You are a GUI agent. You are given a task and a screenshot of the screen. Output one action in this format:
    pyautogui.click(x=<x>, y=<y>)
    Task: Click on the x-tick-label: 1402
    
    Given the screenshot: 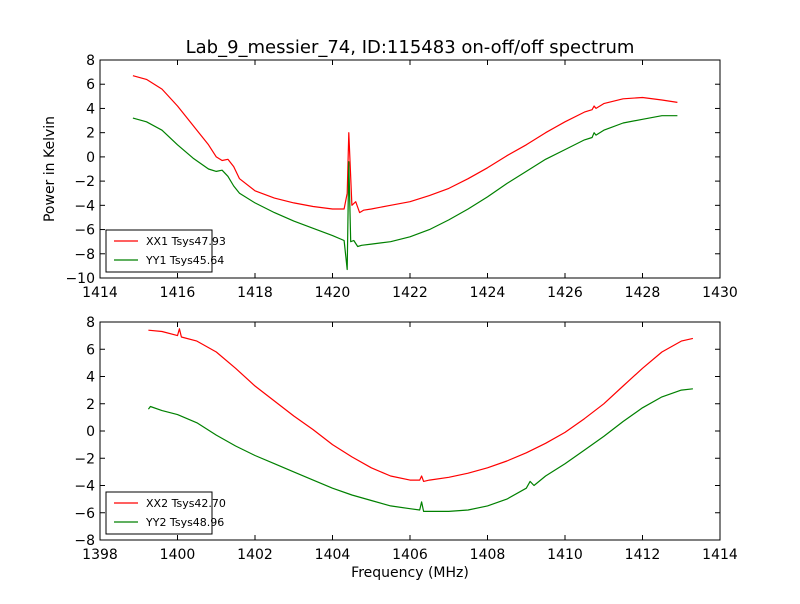 What is the action you would take?
    pyautogui.click(x=255, y=555)
    